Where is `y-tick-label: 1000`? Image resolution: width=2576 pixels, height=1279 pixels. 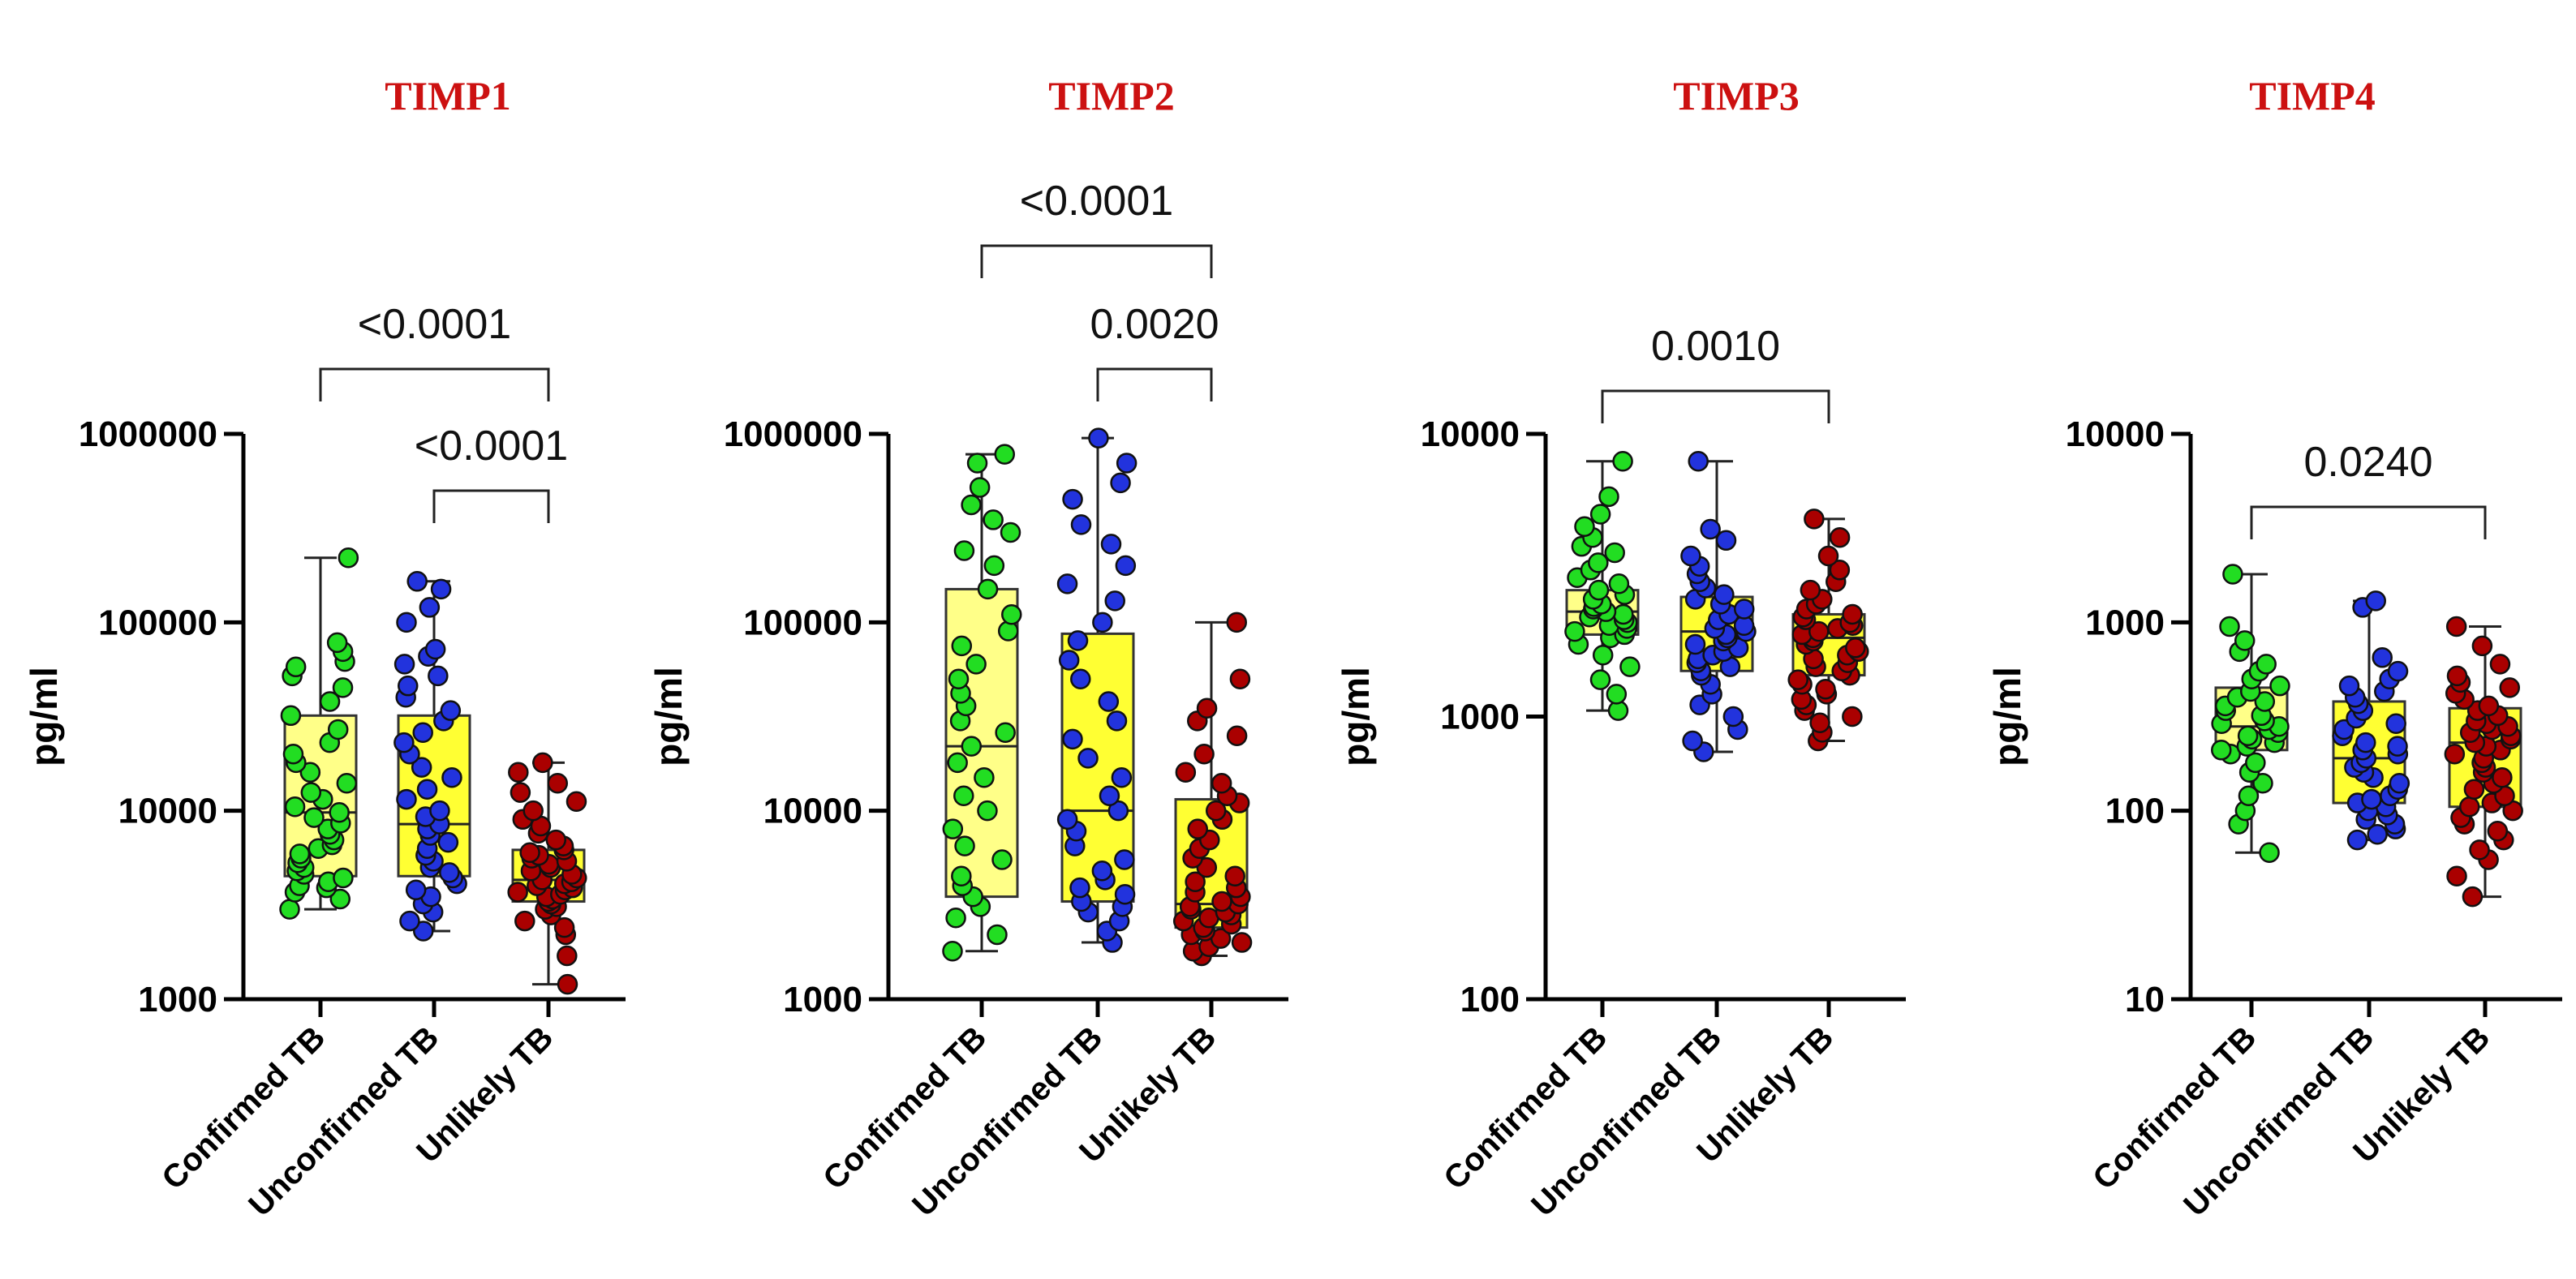 y-tick-label: 1000 is located at coordinates (823, 1000).